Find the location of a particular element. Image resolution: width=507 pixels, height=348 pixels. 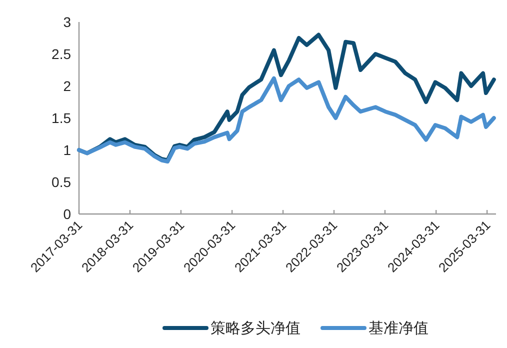

legend-label: 基准净值 is located at coordinates (398, 328).